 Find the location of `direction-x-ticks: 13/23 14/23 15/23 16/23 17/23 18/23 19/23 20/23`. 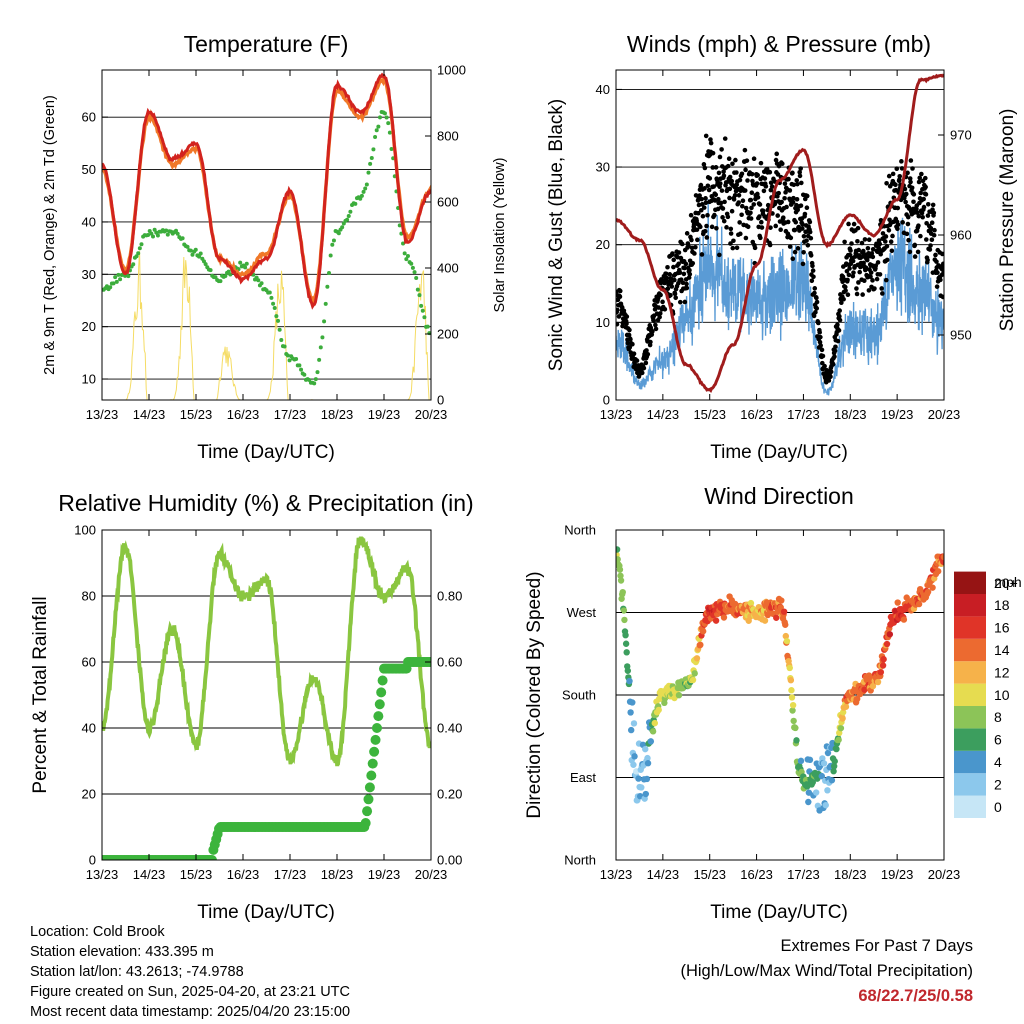

direction-x-ticks: 13/23 14/23 15/23 16/23 17/23 18/23 19/23 20/23 is located at coordinates (780, 706).